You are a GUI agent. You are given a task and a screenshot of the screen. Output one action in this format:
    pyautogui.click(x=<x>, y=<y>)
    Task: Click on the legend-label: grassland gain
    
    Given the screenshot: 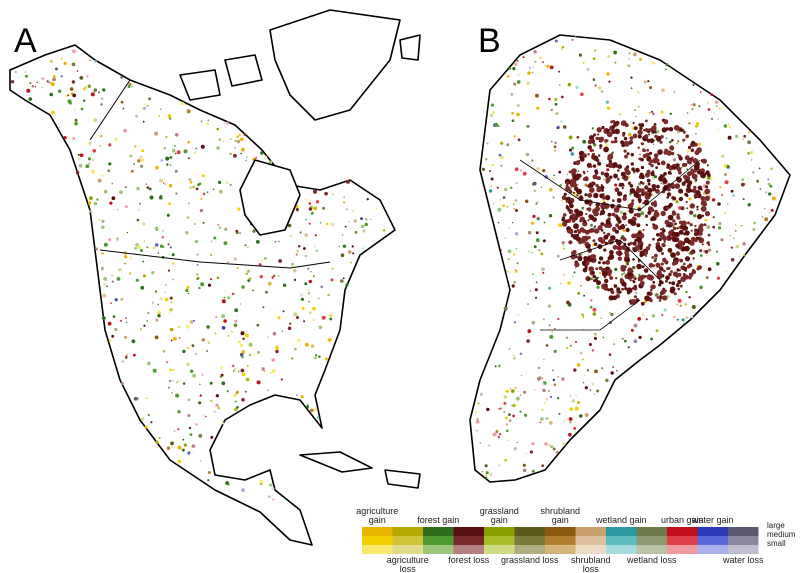 What is the action you would take?
    pyautogui.click(x=499, y=515)
    